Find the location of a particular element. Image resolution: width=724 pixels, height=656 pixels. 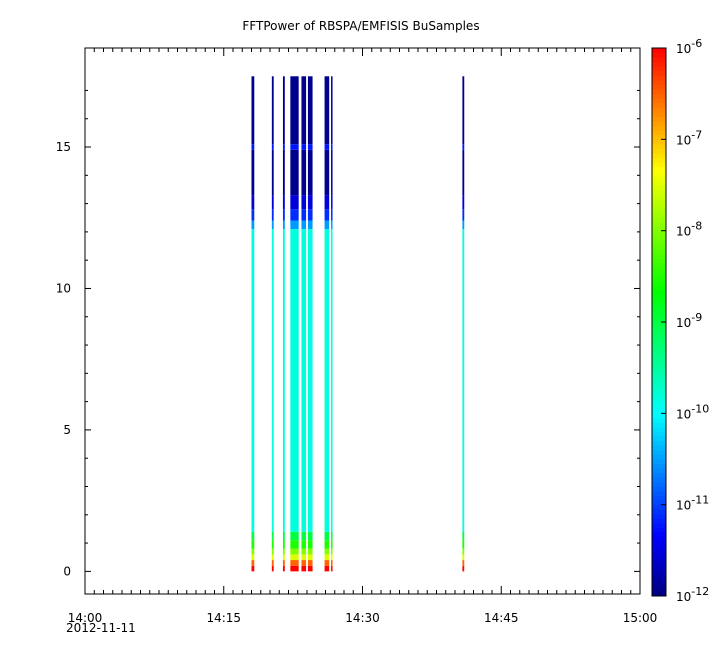

x-tick-label: 14:30 is located at coordinates (362, 618).